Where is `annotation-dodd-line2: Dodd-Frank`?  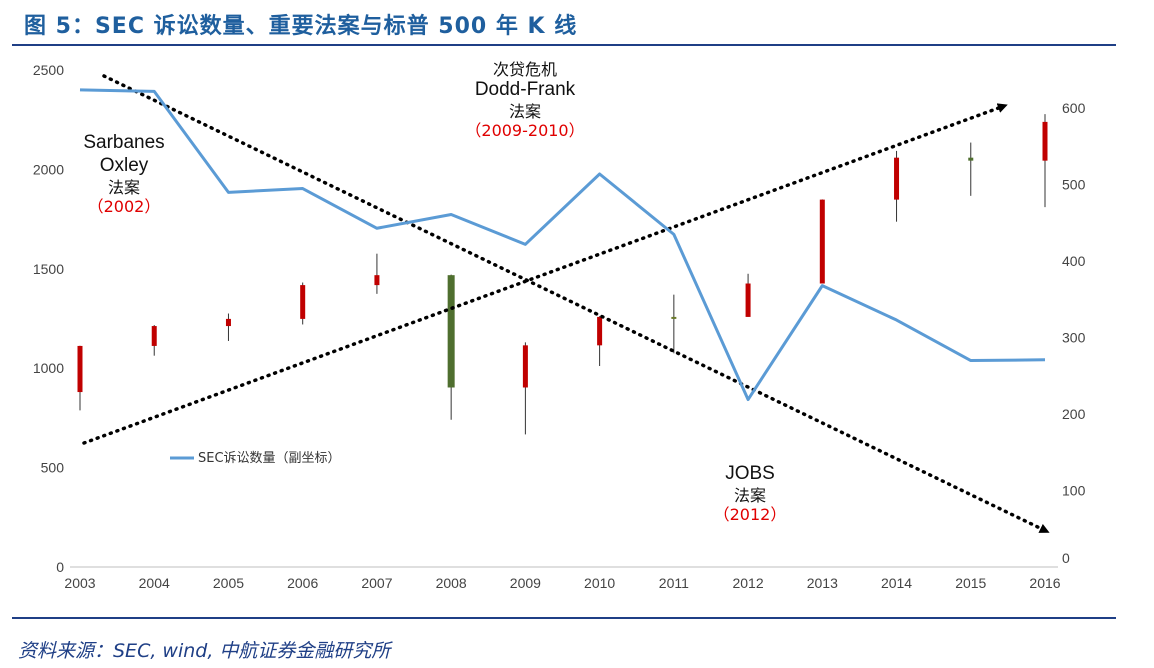
annotation-dodd-line2: Dodd-Frank is located at coordinates (525, 90).